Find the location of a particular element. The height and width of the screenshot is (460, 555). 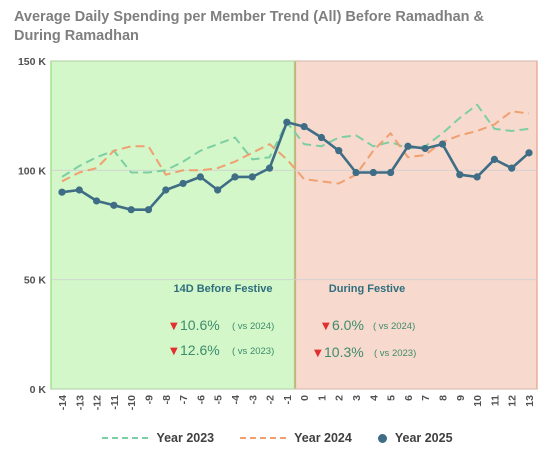

x-tick-label: 2 is located at coordinates (340, 398).